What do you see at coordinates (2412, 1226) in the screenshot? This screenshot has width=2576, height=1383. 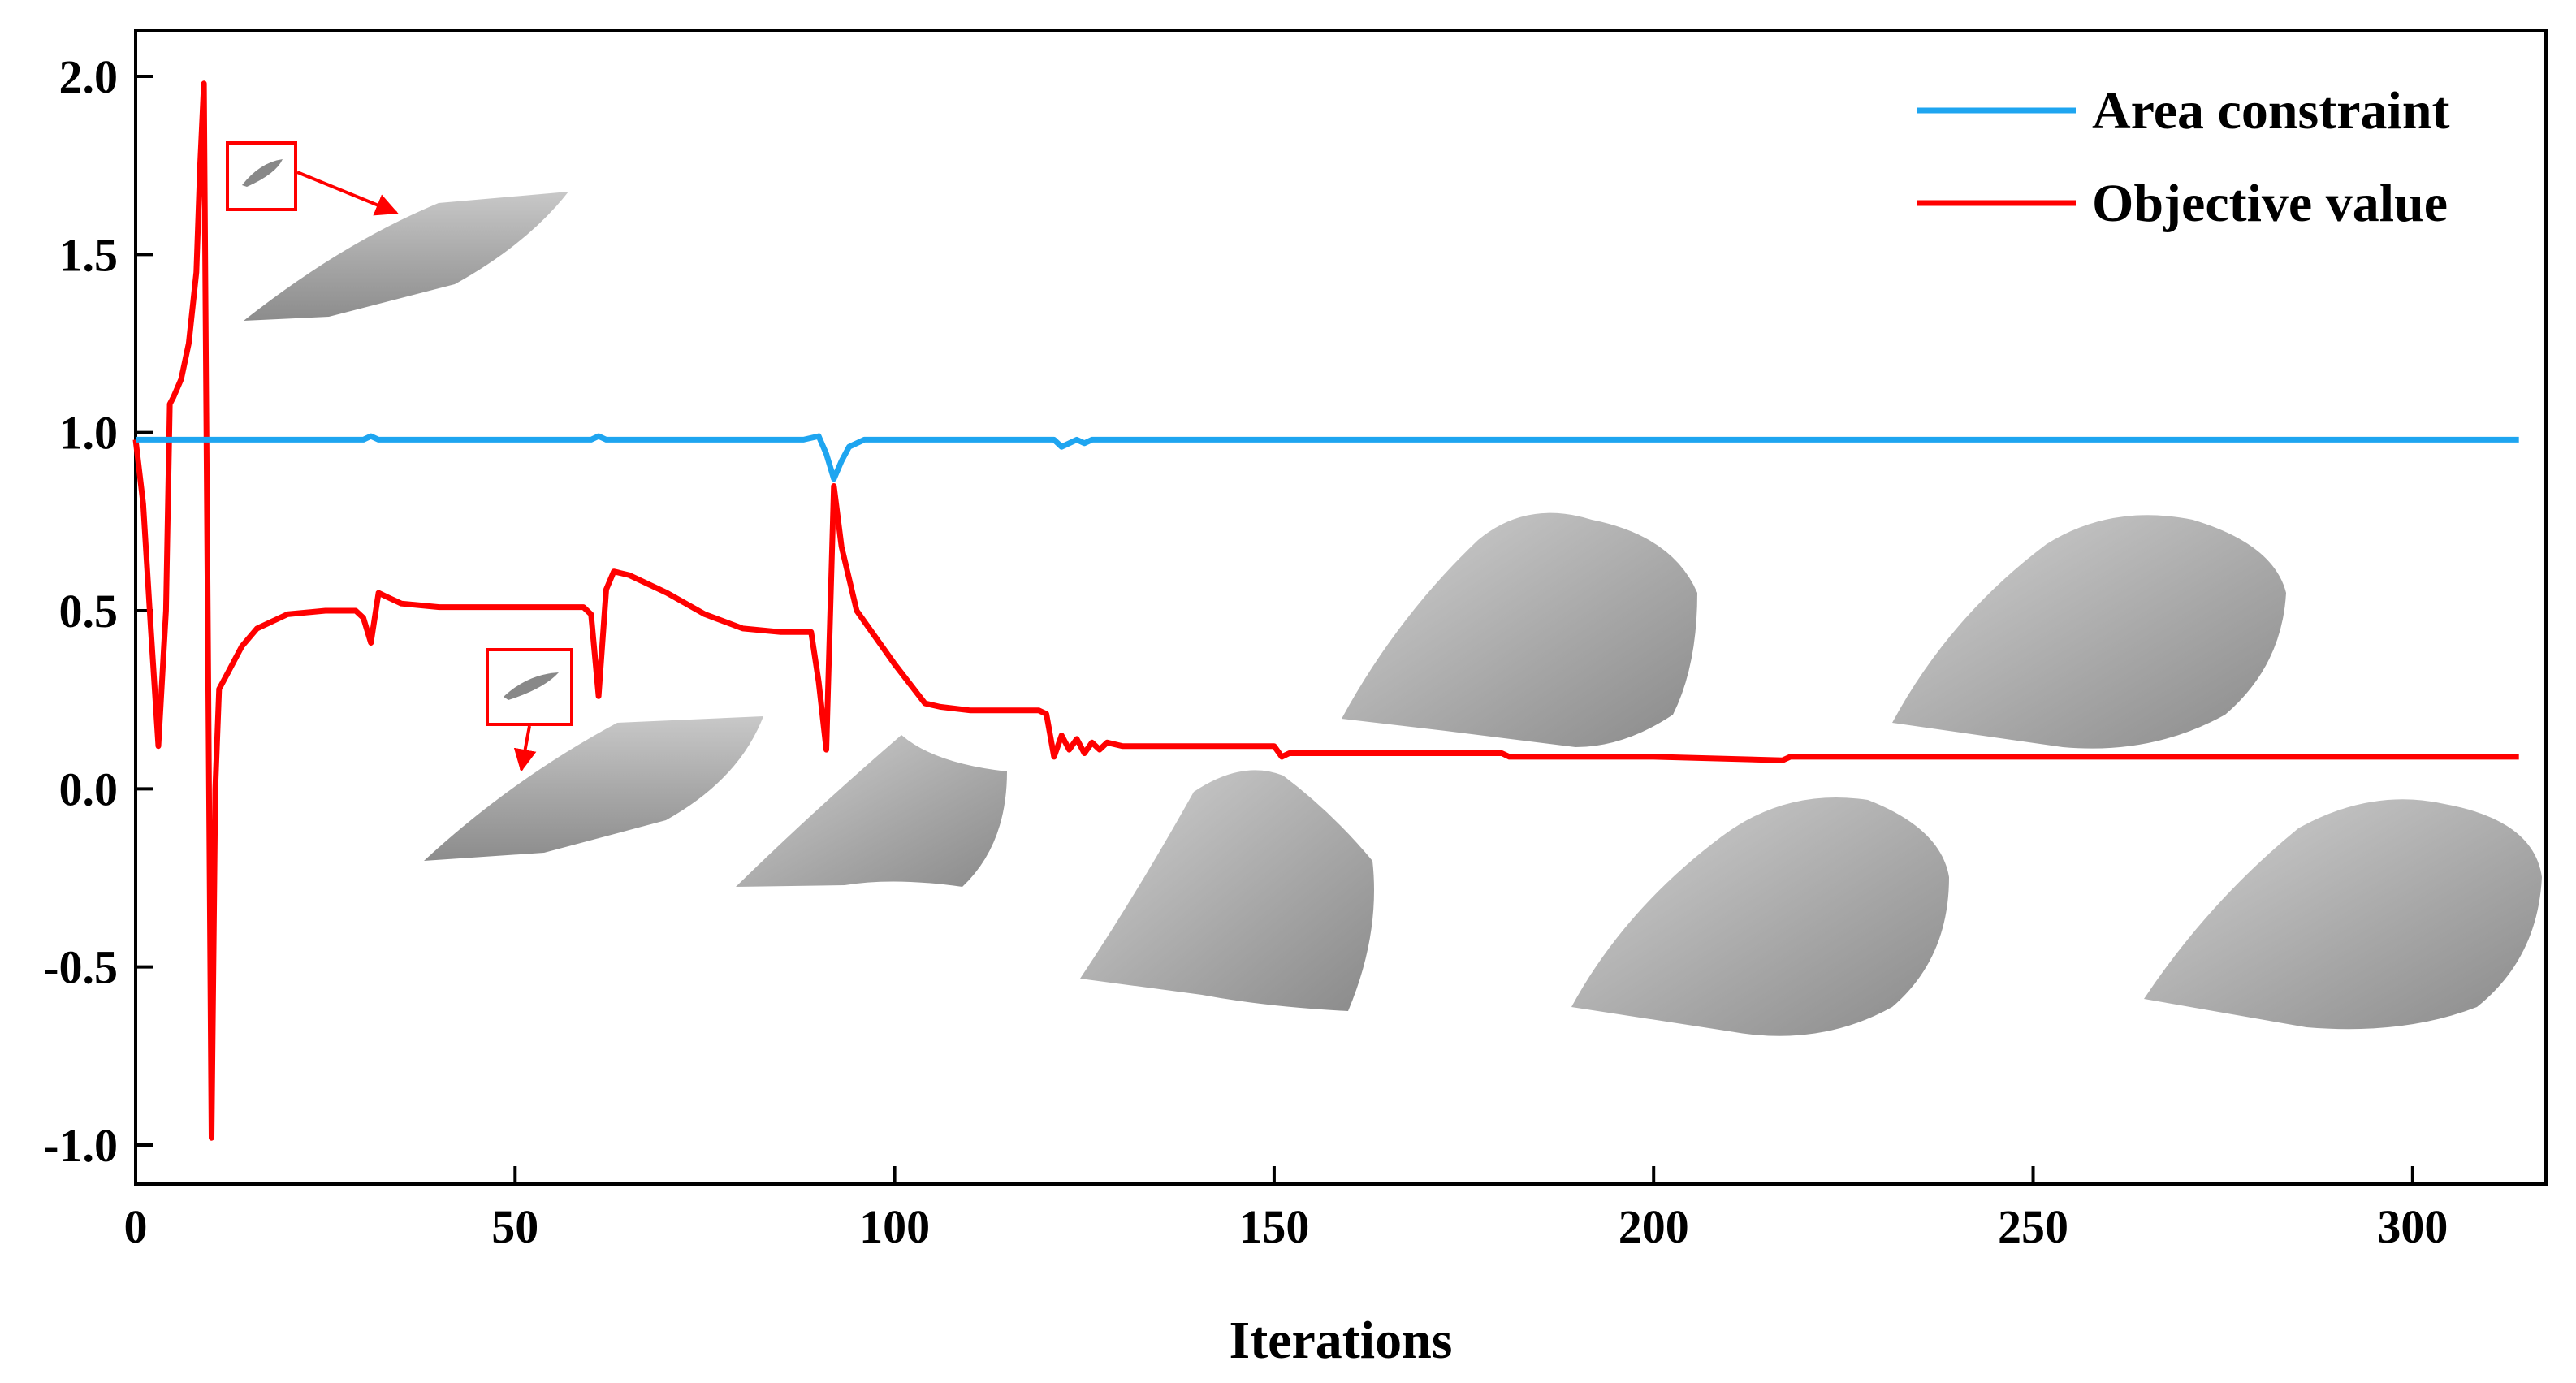 I see `x-tick-label: 300` at bounding box center [2412, 1226].